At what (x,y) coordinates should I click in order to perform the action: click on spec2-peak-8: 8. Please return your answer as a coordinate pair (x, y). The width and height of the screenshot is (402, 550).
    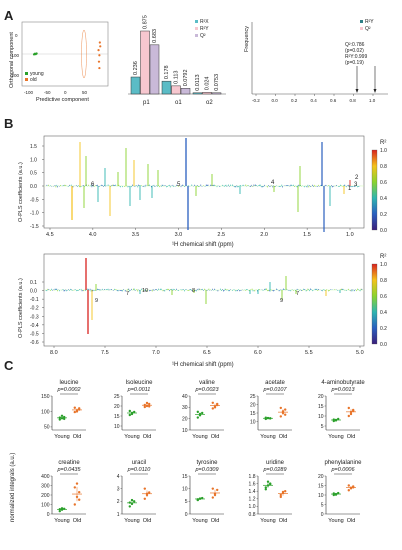
    Looking at the image, I should click on (193, 291).